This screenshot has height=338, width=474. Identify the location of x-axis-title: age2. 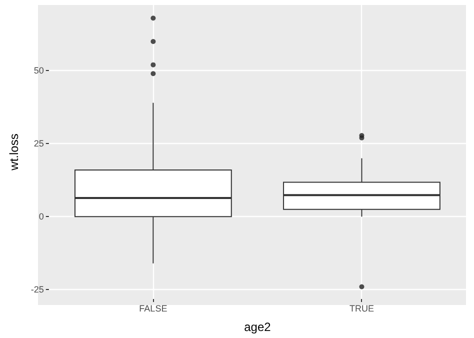
(258, 327).